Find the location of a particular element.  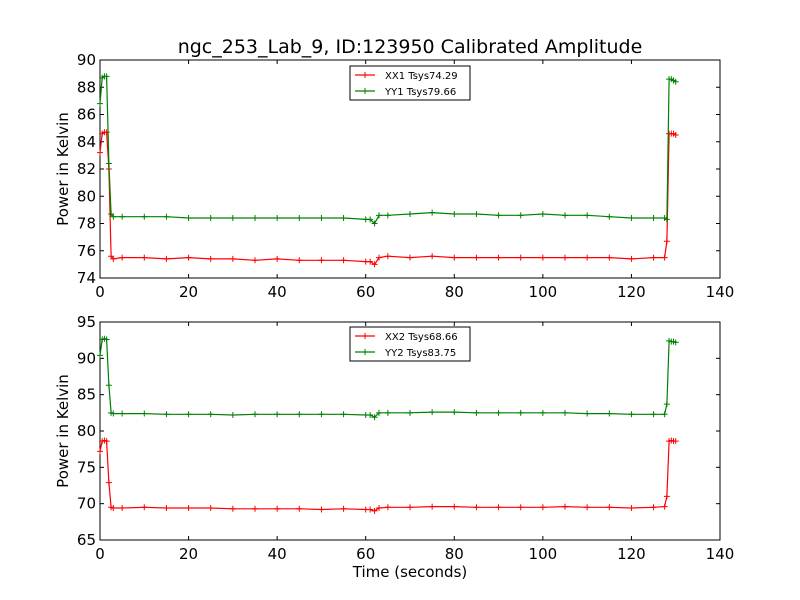

y-tick-label: 85 is located at coordinates (86, 395).